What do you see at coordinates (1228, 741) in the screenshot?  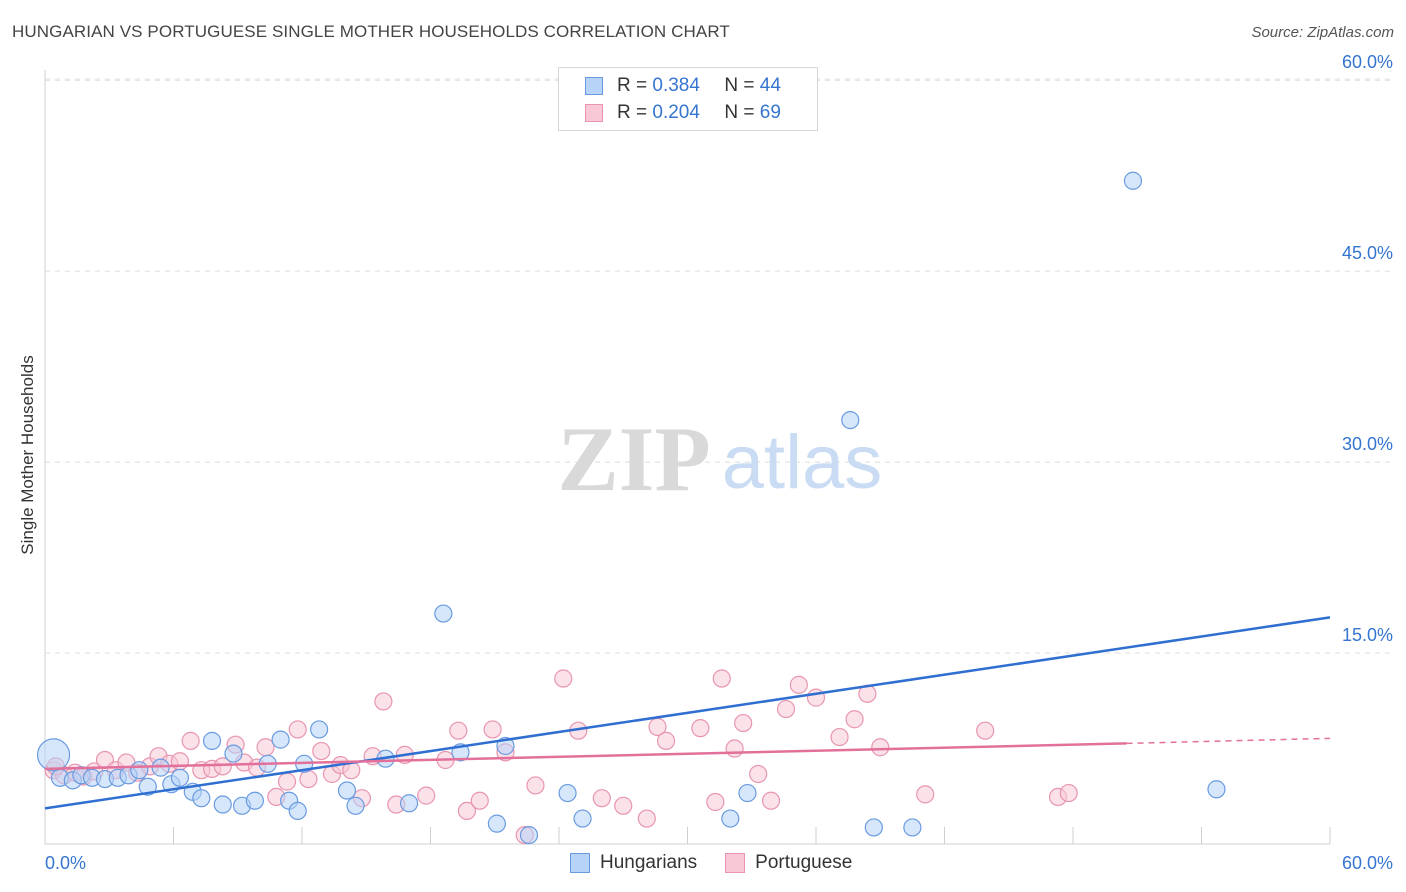 I see `portuguese-trend-extension` at bounding box center [1228, 741].